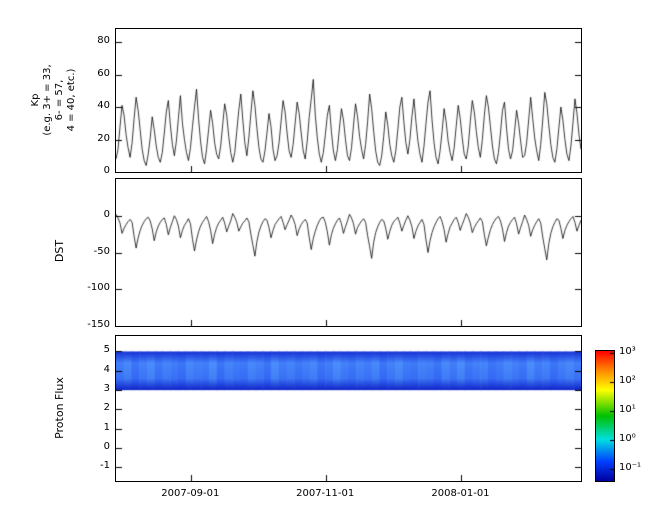  I want to click on flux-y-tick-label: 2, so click(106, 408).